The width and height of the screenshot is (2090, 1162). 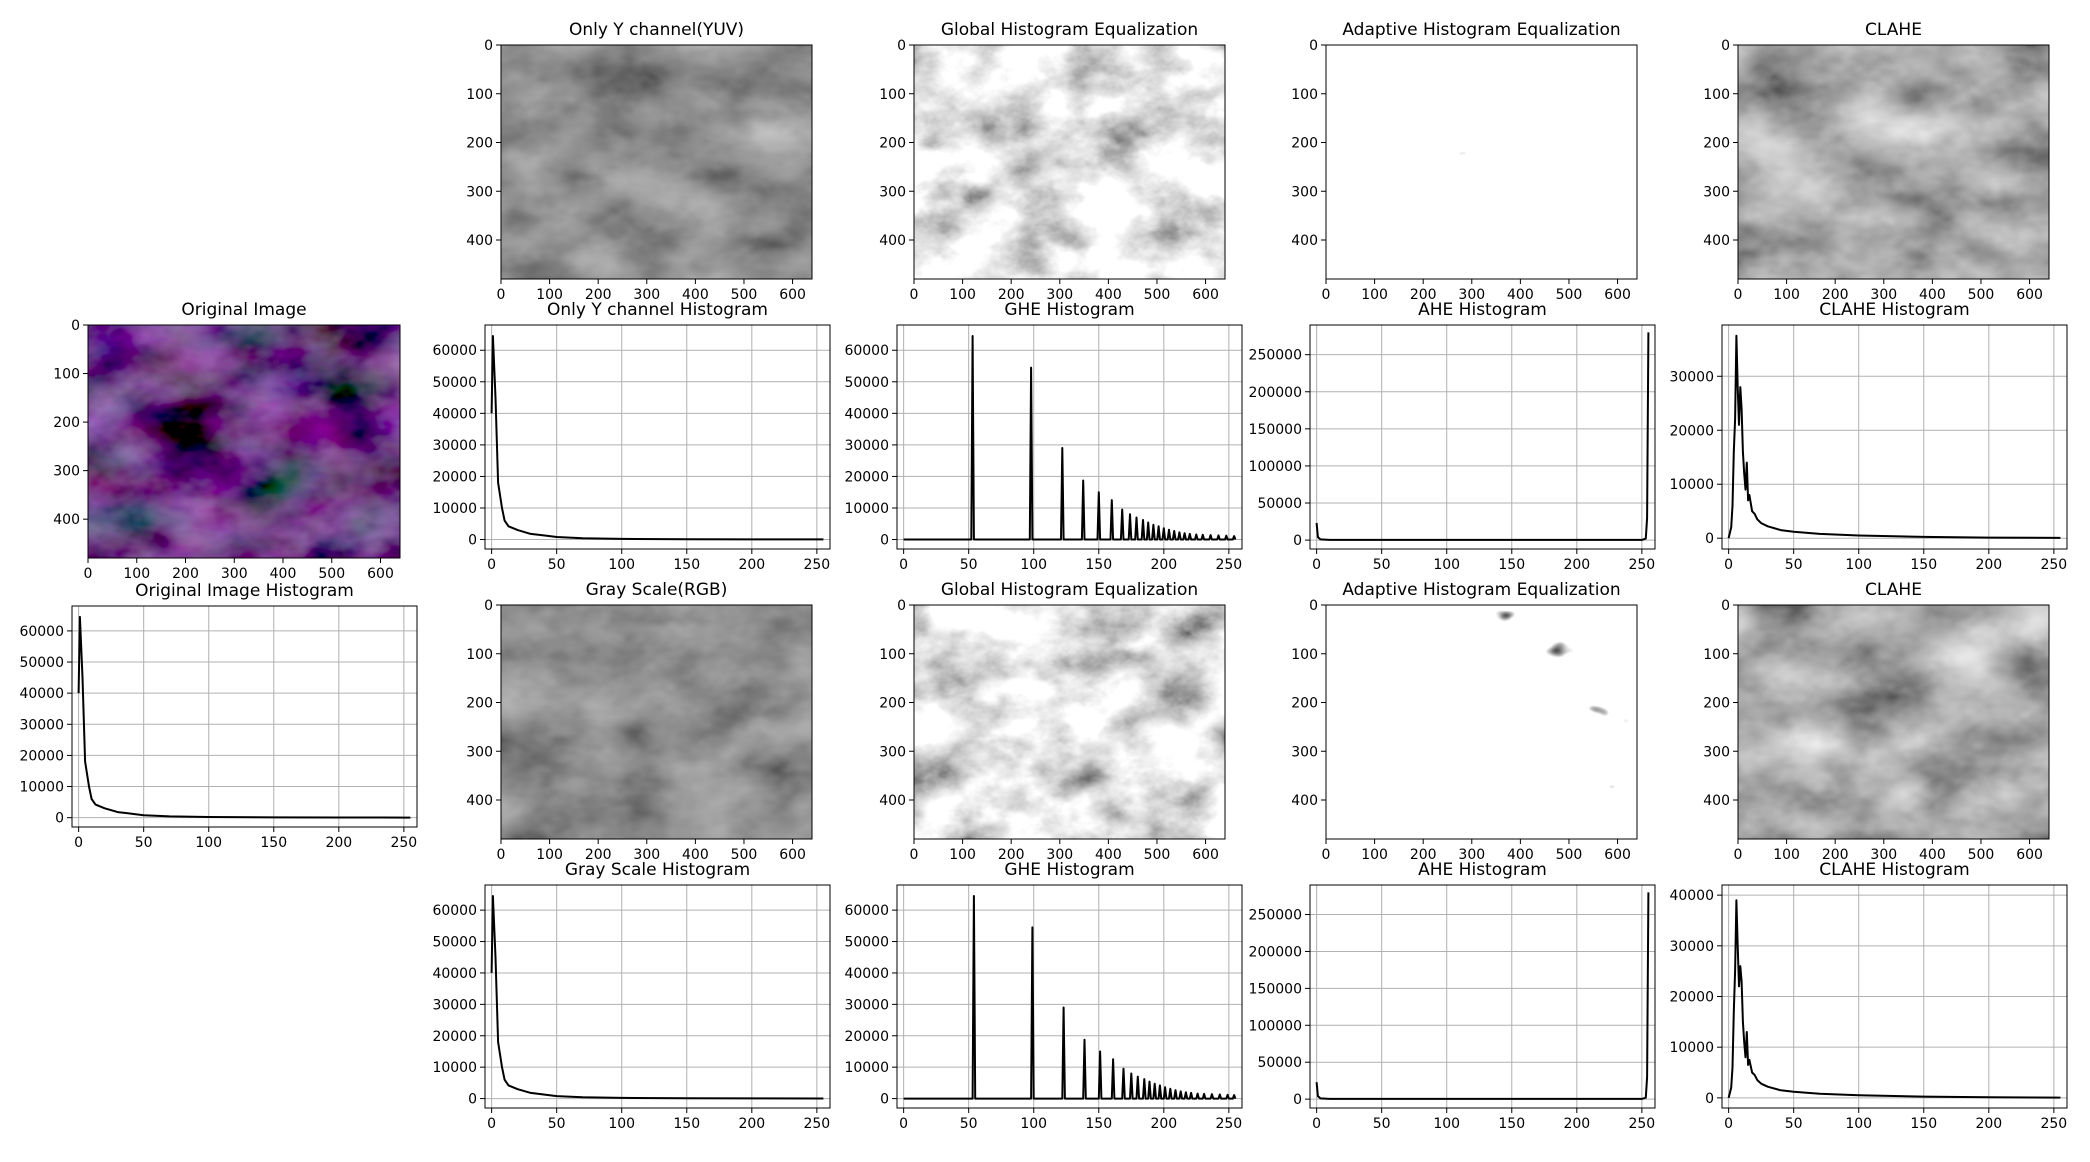 What do you see at coordinates (243, 310) in the screenshot?
I see `panel-title: Original Image` at bounding box center [243, 310].